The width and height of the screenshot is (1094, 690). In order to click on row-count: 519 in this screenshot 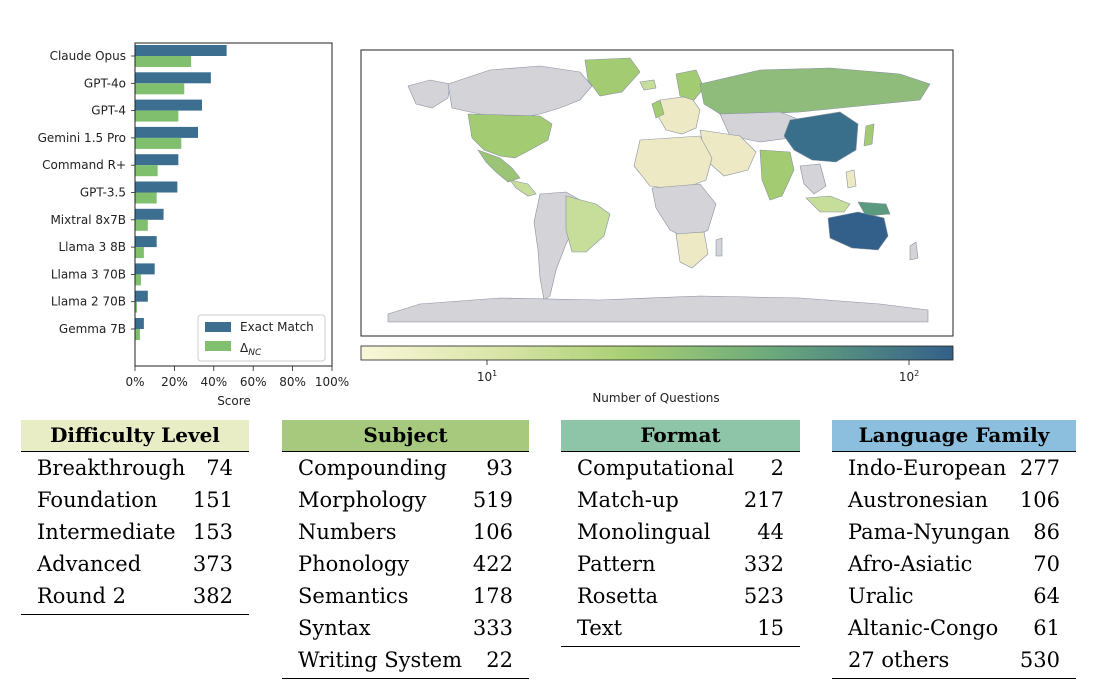, I will do `click(492, 500)`.